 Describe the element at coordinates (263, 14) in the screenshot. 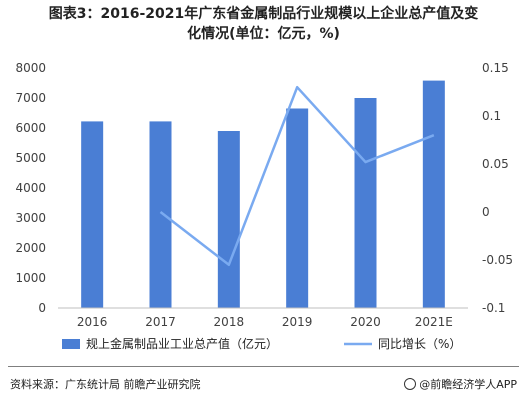

I see `chart-title-line-1: 图表3：2016-2021年广东省金属制品行业规模以上企业总产值及变` at that location.